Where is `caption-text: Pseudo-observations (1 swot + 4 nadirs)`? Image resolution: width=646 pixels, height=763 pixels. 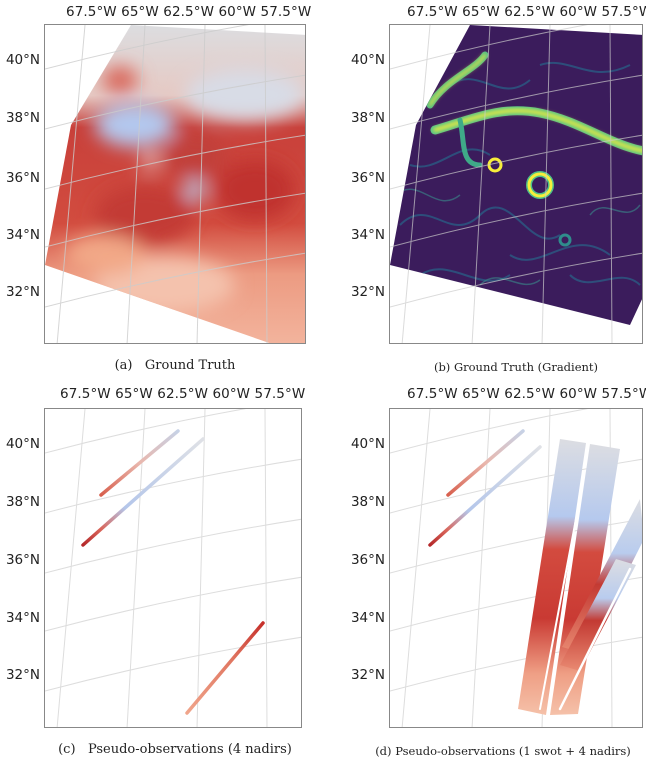
caption-text: Pseudo-observations (1 swot + 4 nadirs) is located at coordinates (513, 751).